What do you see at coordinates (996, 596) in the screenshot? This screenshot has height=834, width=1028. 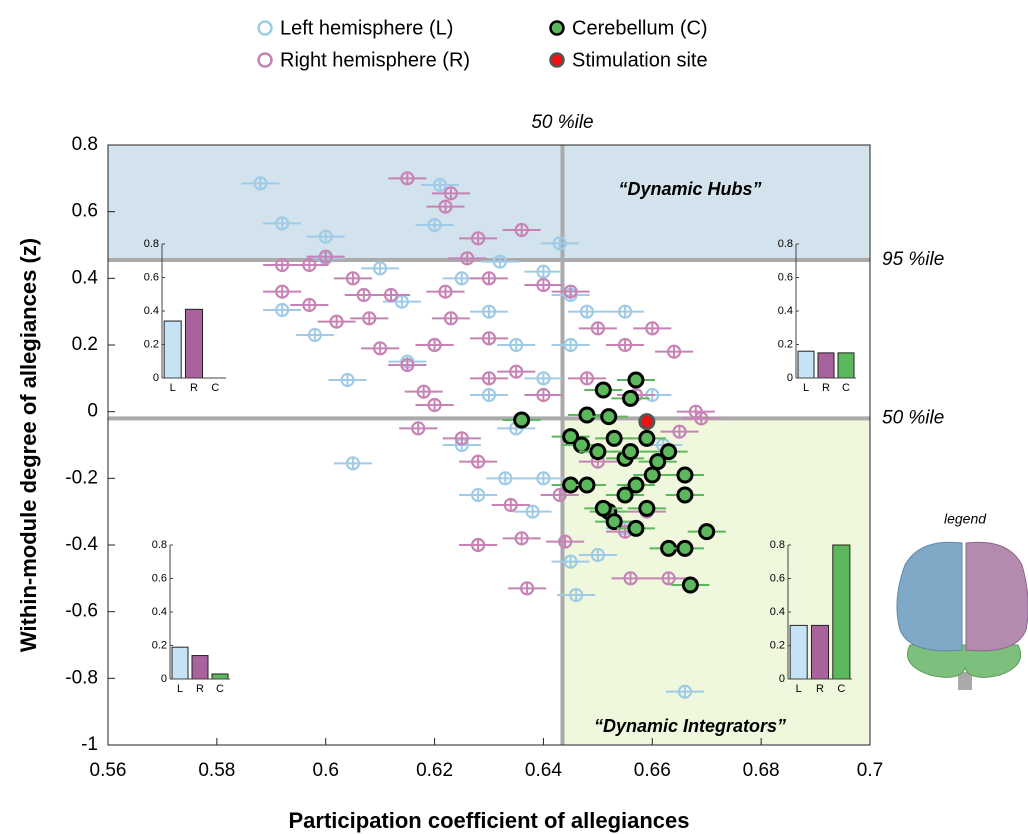 I see `brain-right` at bounding box center [996, 596].